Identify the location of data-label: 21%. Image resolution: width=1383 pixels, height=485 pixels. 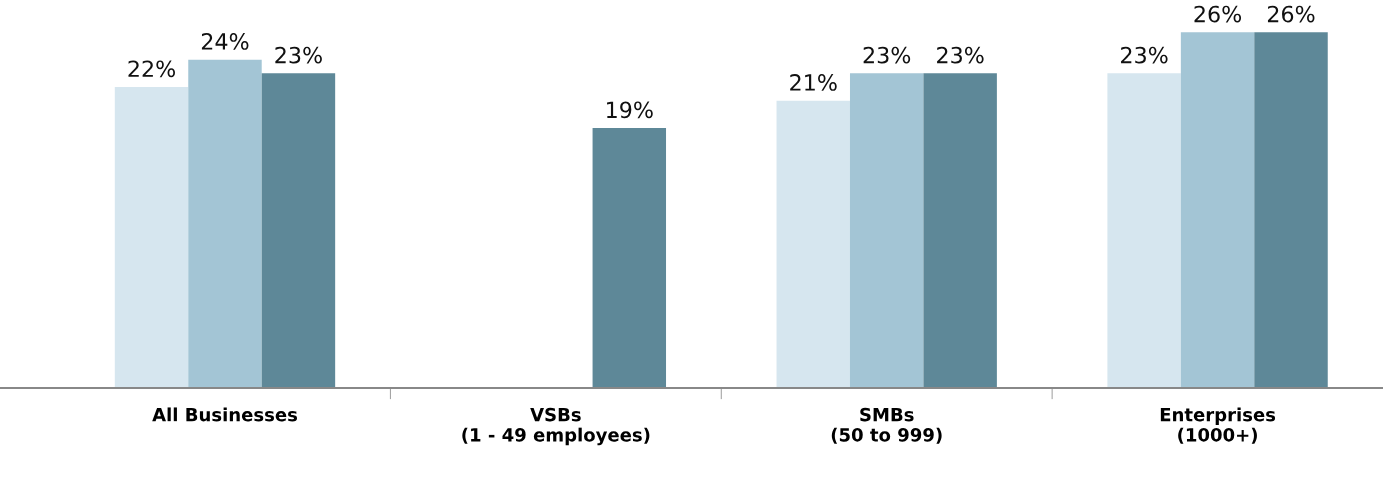
(813, 82).